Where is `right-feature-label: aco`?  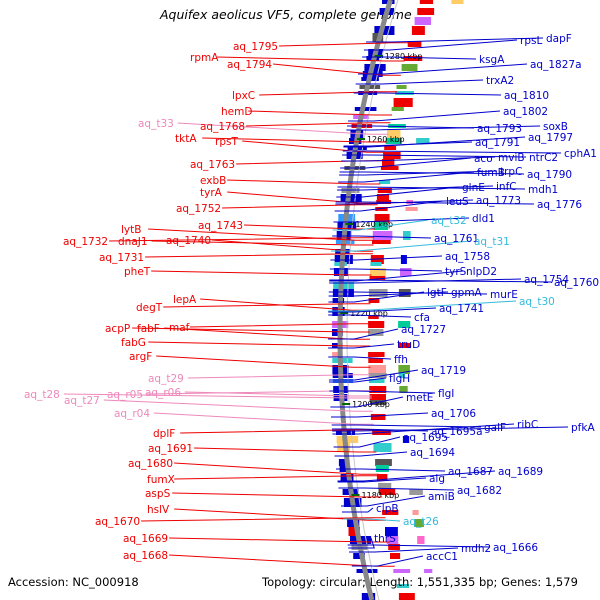 right-feature-label: aco is located at coordinates (483, 159).